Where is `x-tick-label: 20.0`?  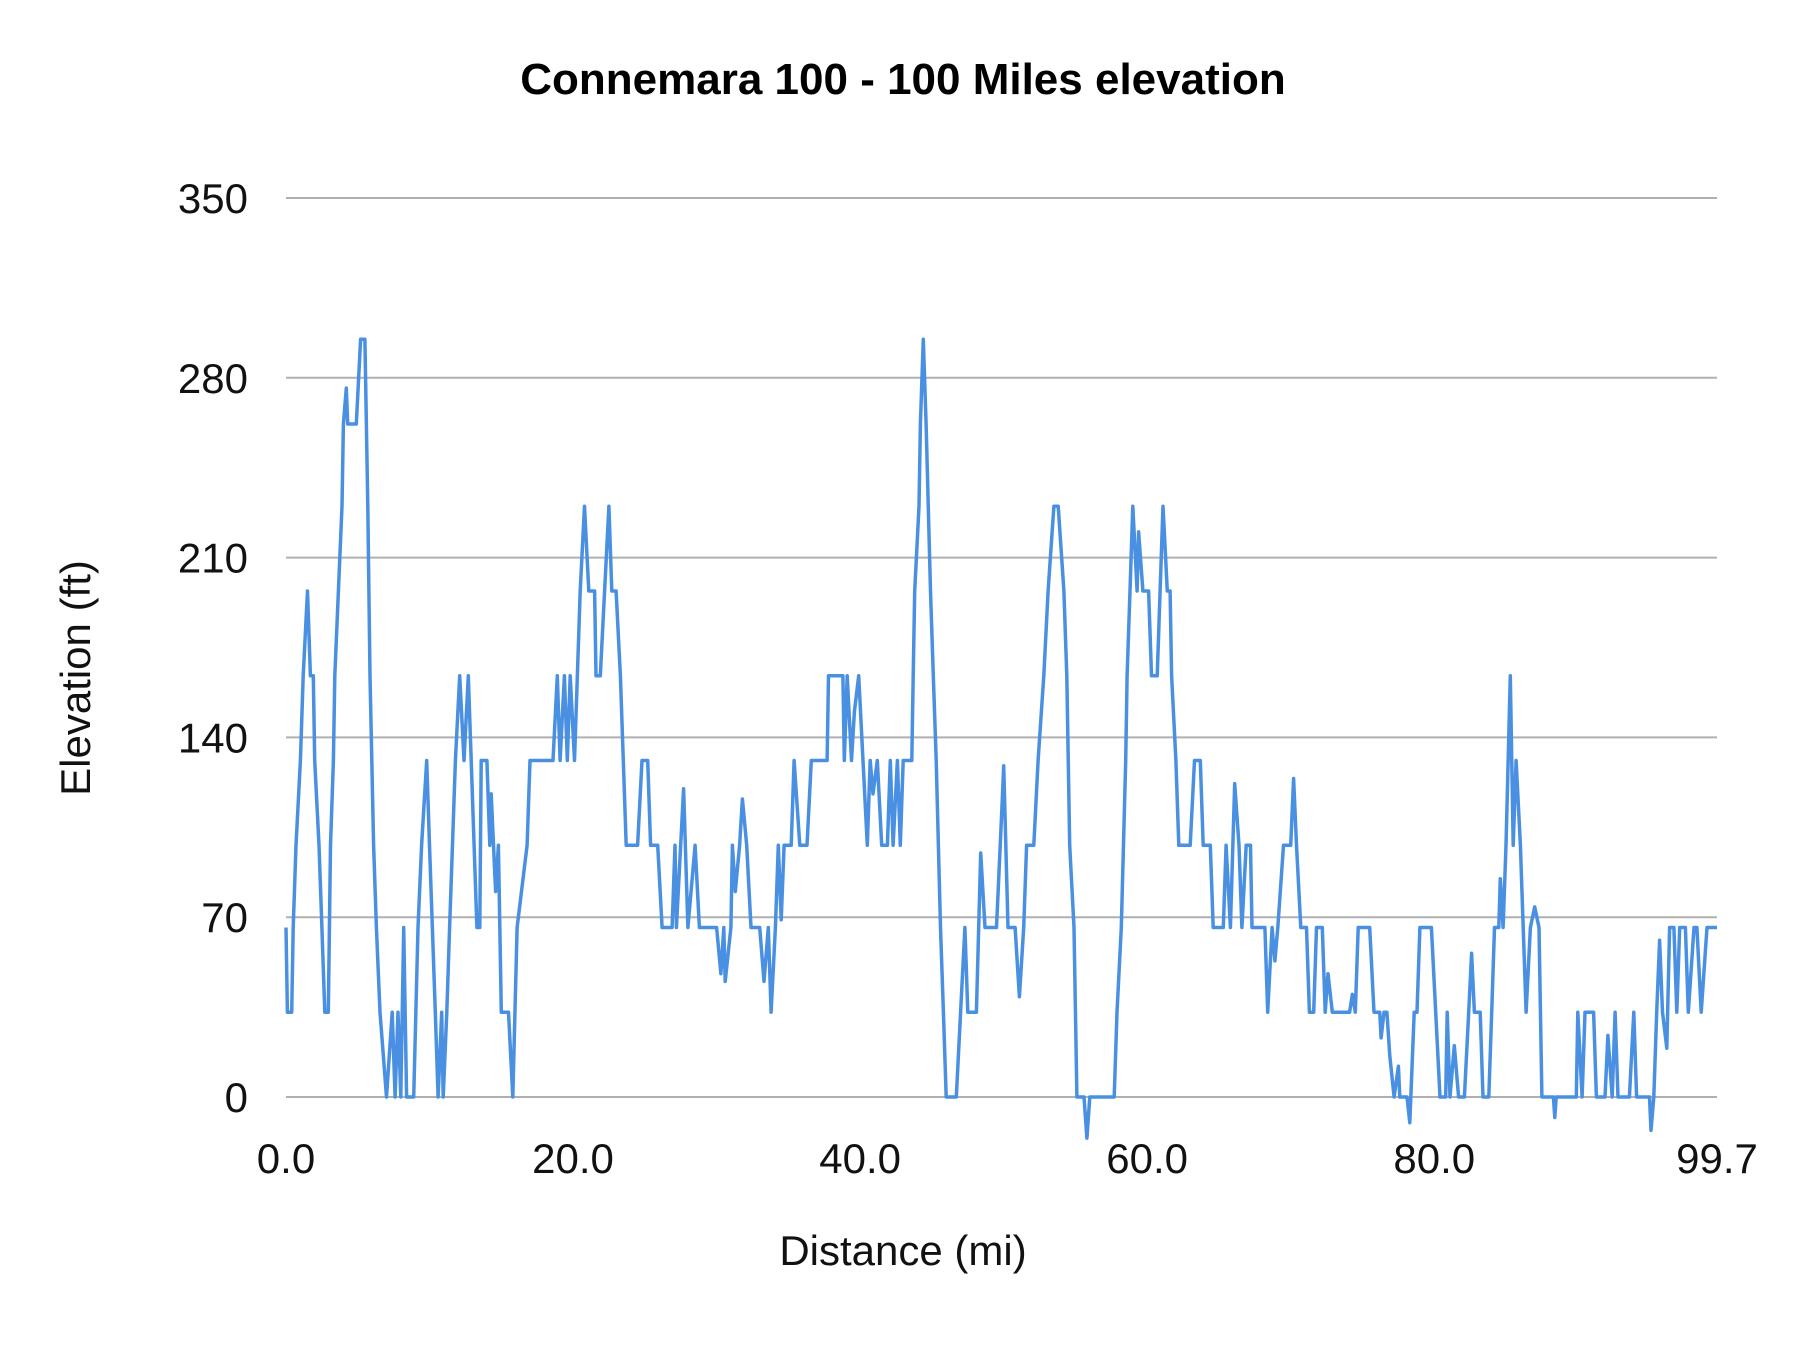 x-tick-label: 20.0 is located at coordinates (573, 1158).